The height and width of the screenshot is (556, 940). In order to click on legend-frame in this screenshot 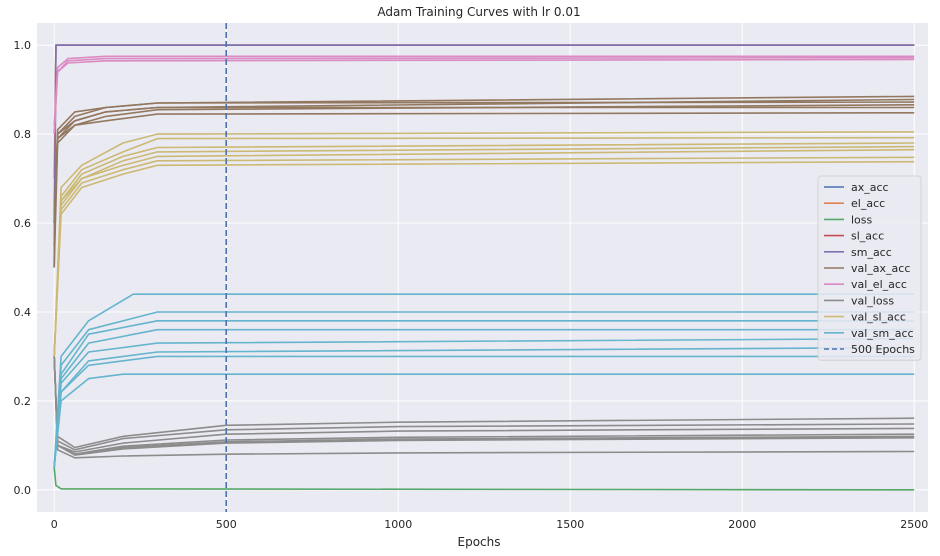, I will do `click(869, 268)`.